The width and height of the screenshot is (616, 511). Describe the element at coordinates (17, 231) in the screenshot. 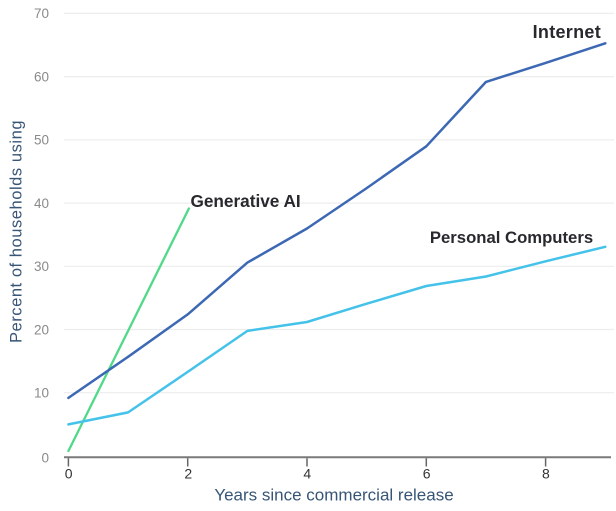

I see `svg-text: Percent of households using` at that location.